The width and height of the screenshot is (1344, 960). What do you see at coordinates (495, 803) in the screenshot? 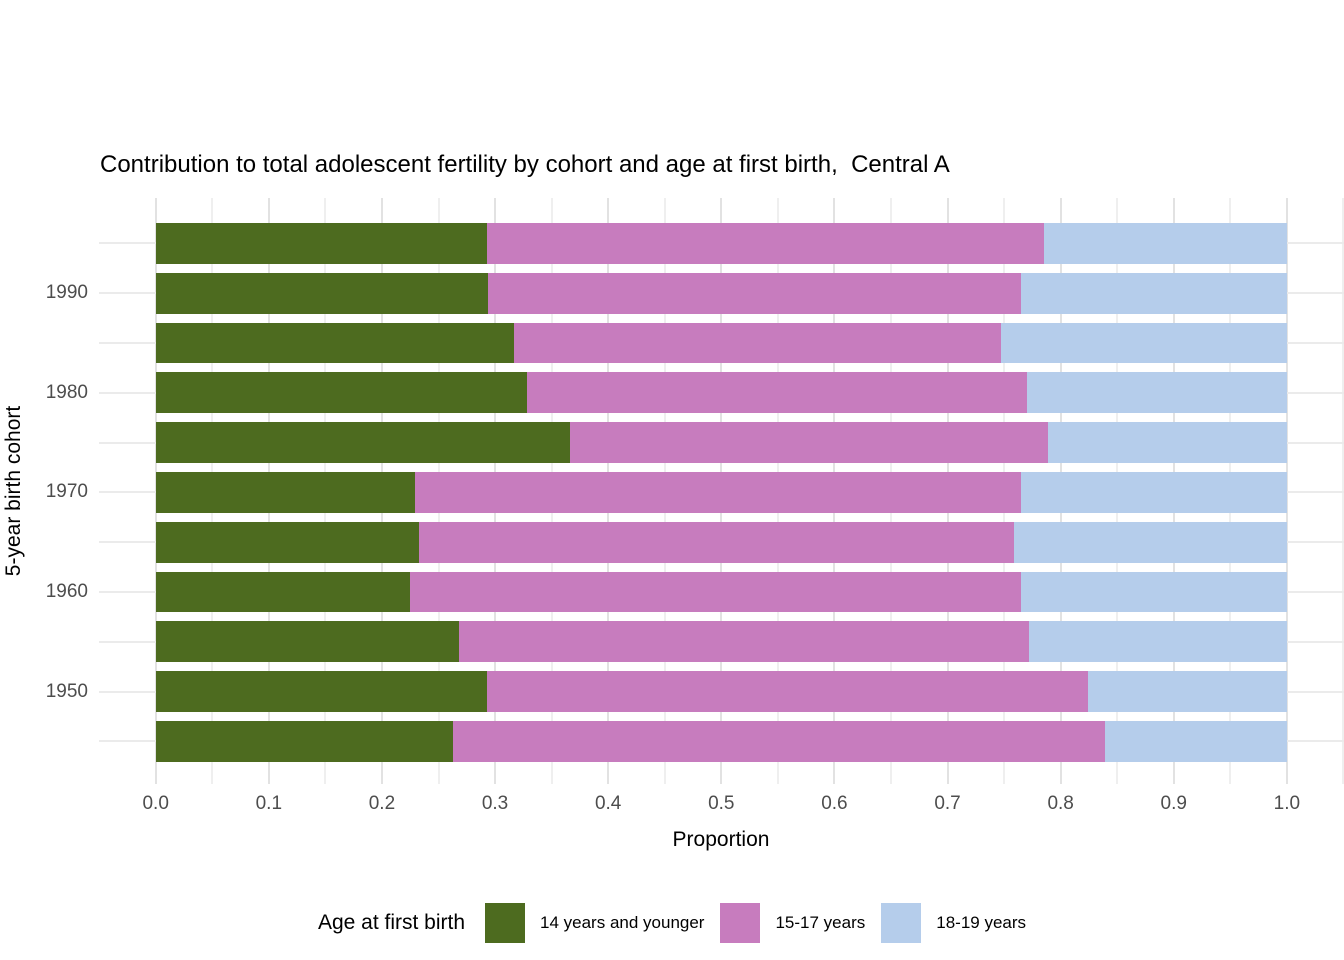
I see `x-tick-label: 0.3` at bounding box center [495, 803].